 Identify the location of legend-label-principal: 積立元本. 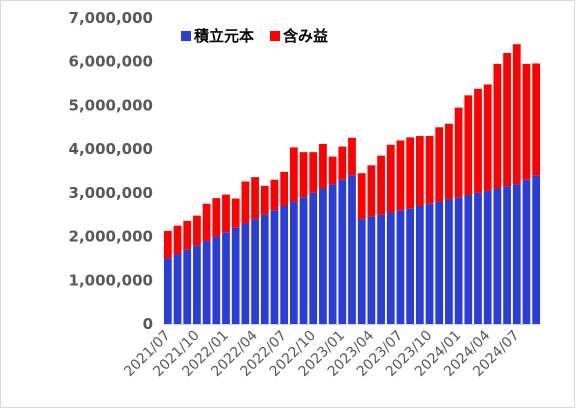
(223, 36).